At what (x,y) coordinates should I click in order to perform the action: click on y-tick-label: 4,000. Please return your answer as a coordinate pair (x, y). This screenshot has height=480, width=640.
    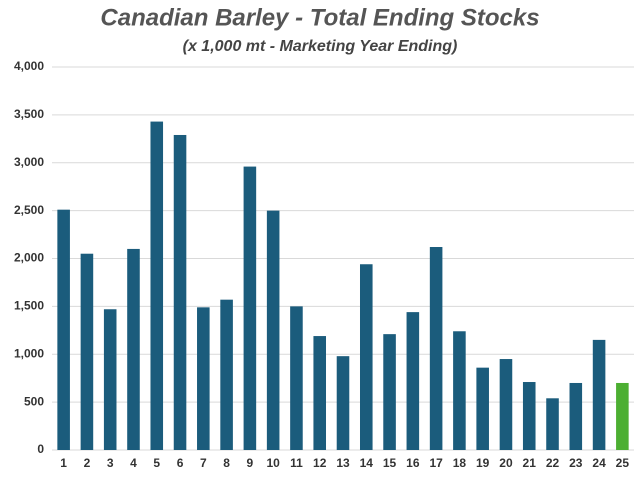
    Looking at the image, I should click on (29, 66).